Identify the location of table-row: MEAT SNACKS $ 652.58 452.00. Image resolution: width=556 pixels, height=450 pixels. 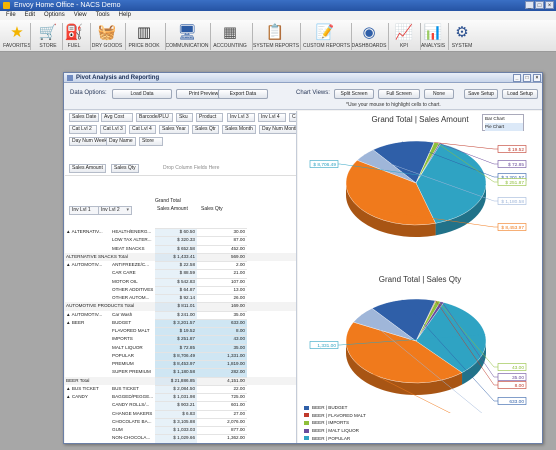
(180, 248).